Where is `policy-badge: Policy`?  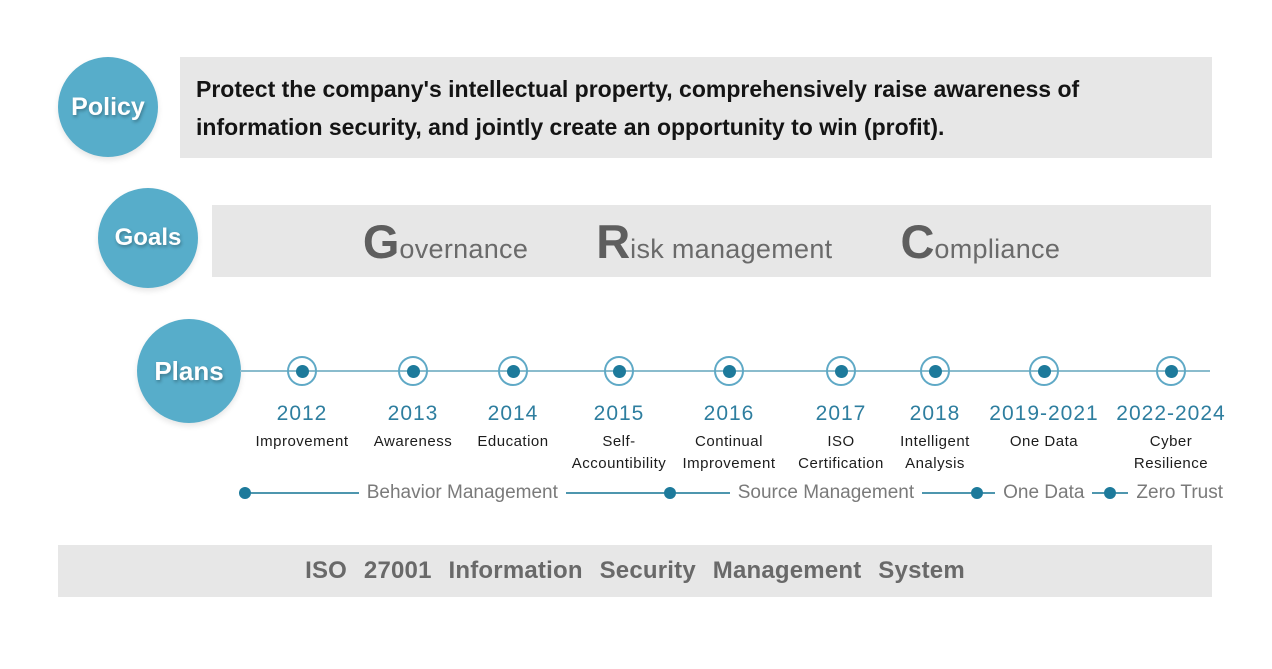
policy-badge: Policy is located at coordinates (108, 107).